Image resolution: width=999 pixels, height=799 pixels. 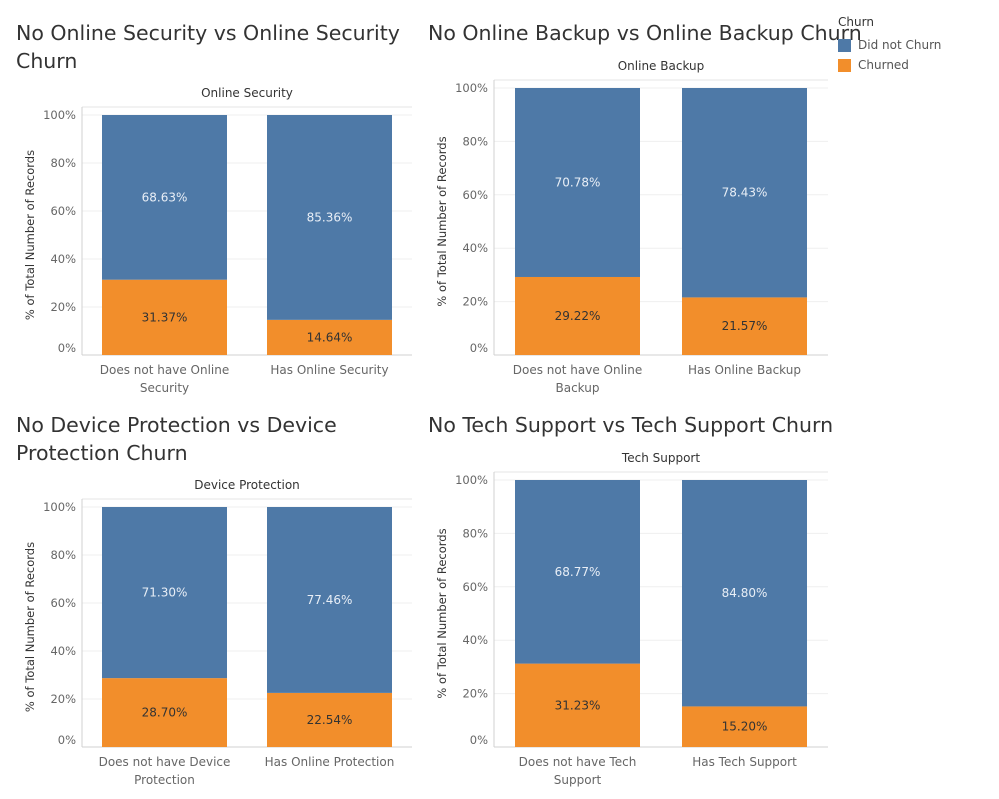 I want to click on legend-item-did-not-churn: Did not Churn, so click(x=889, y=45).